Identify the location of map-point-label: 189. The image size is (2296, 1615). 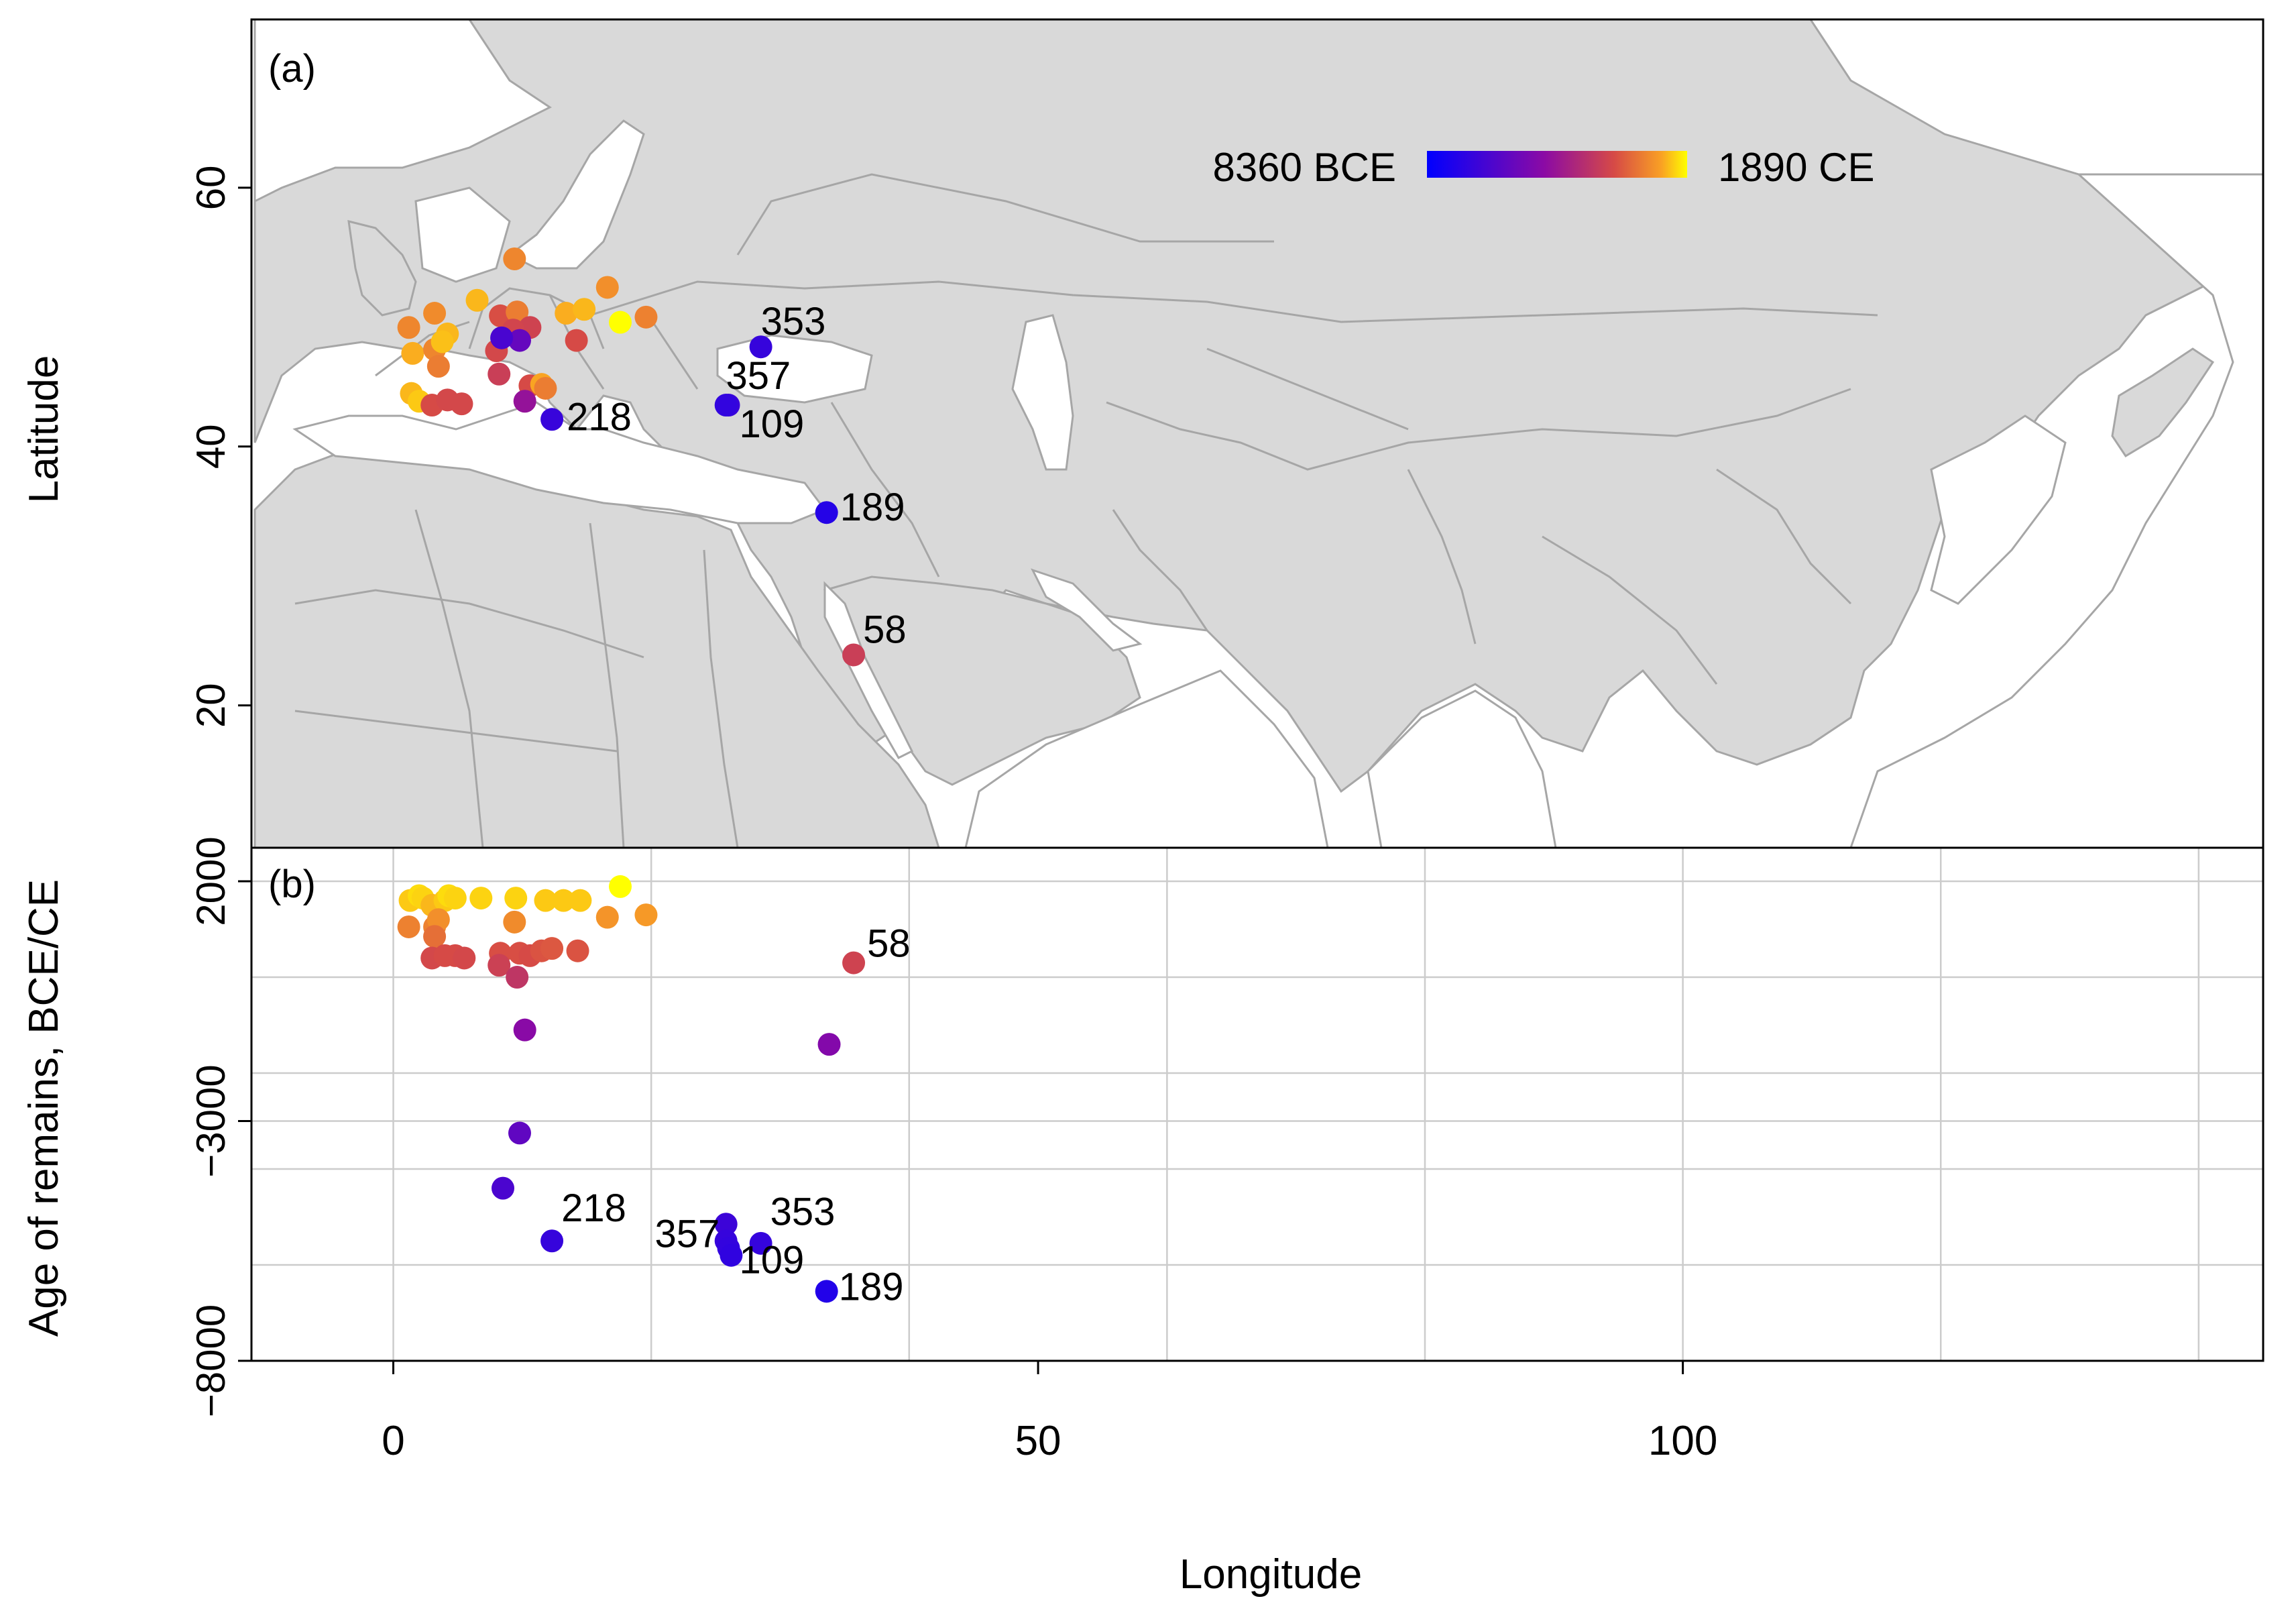
(872, 507).